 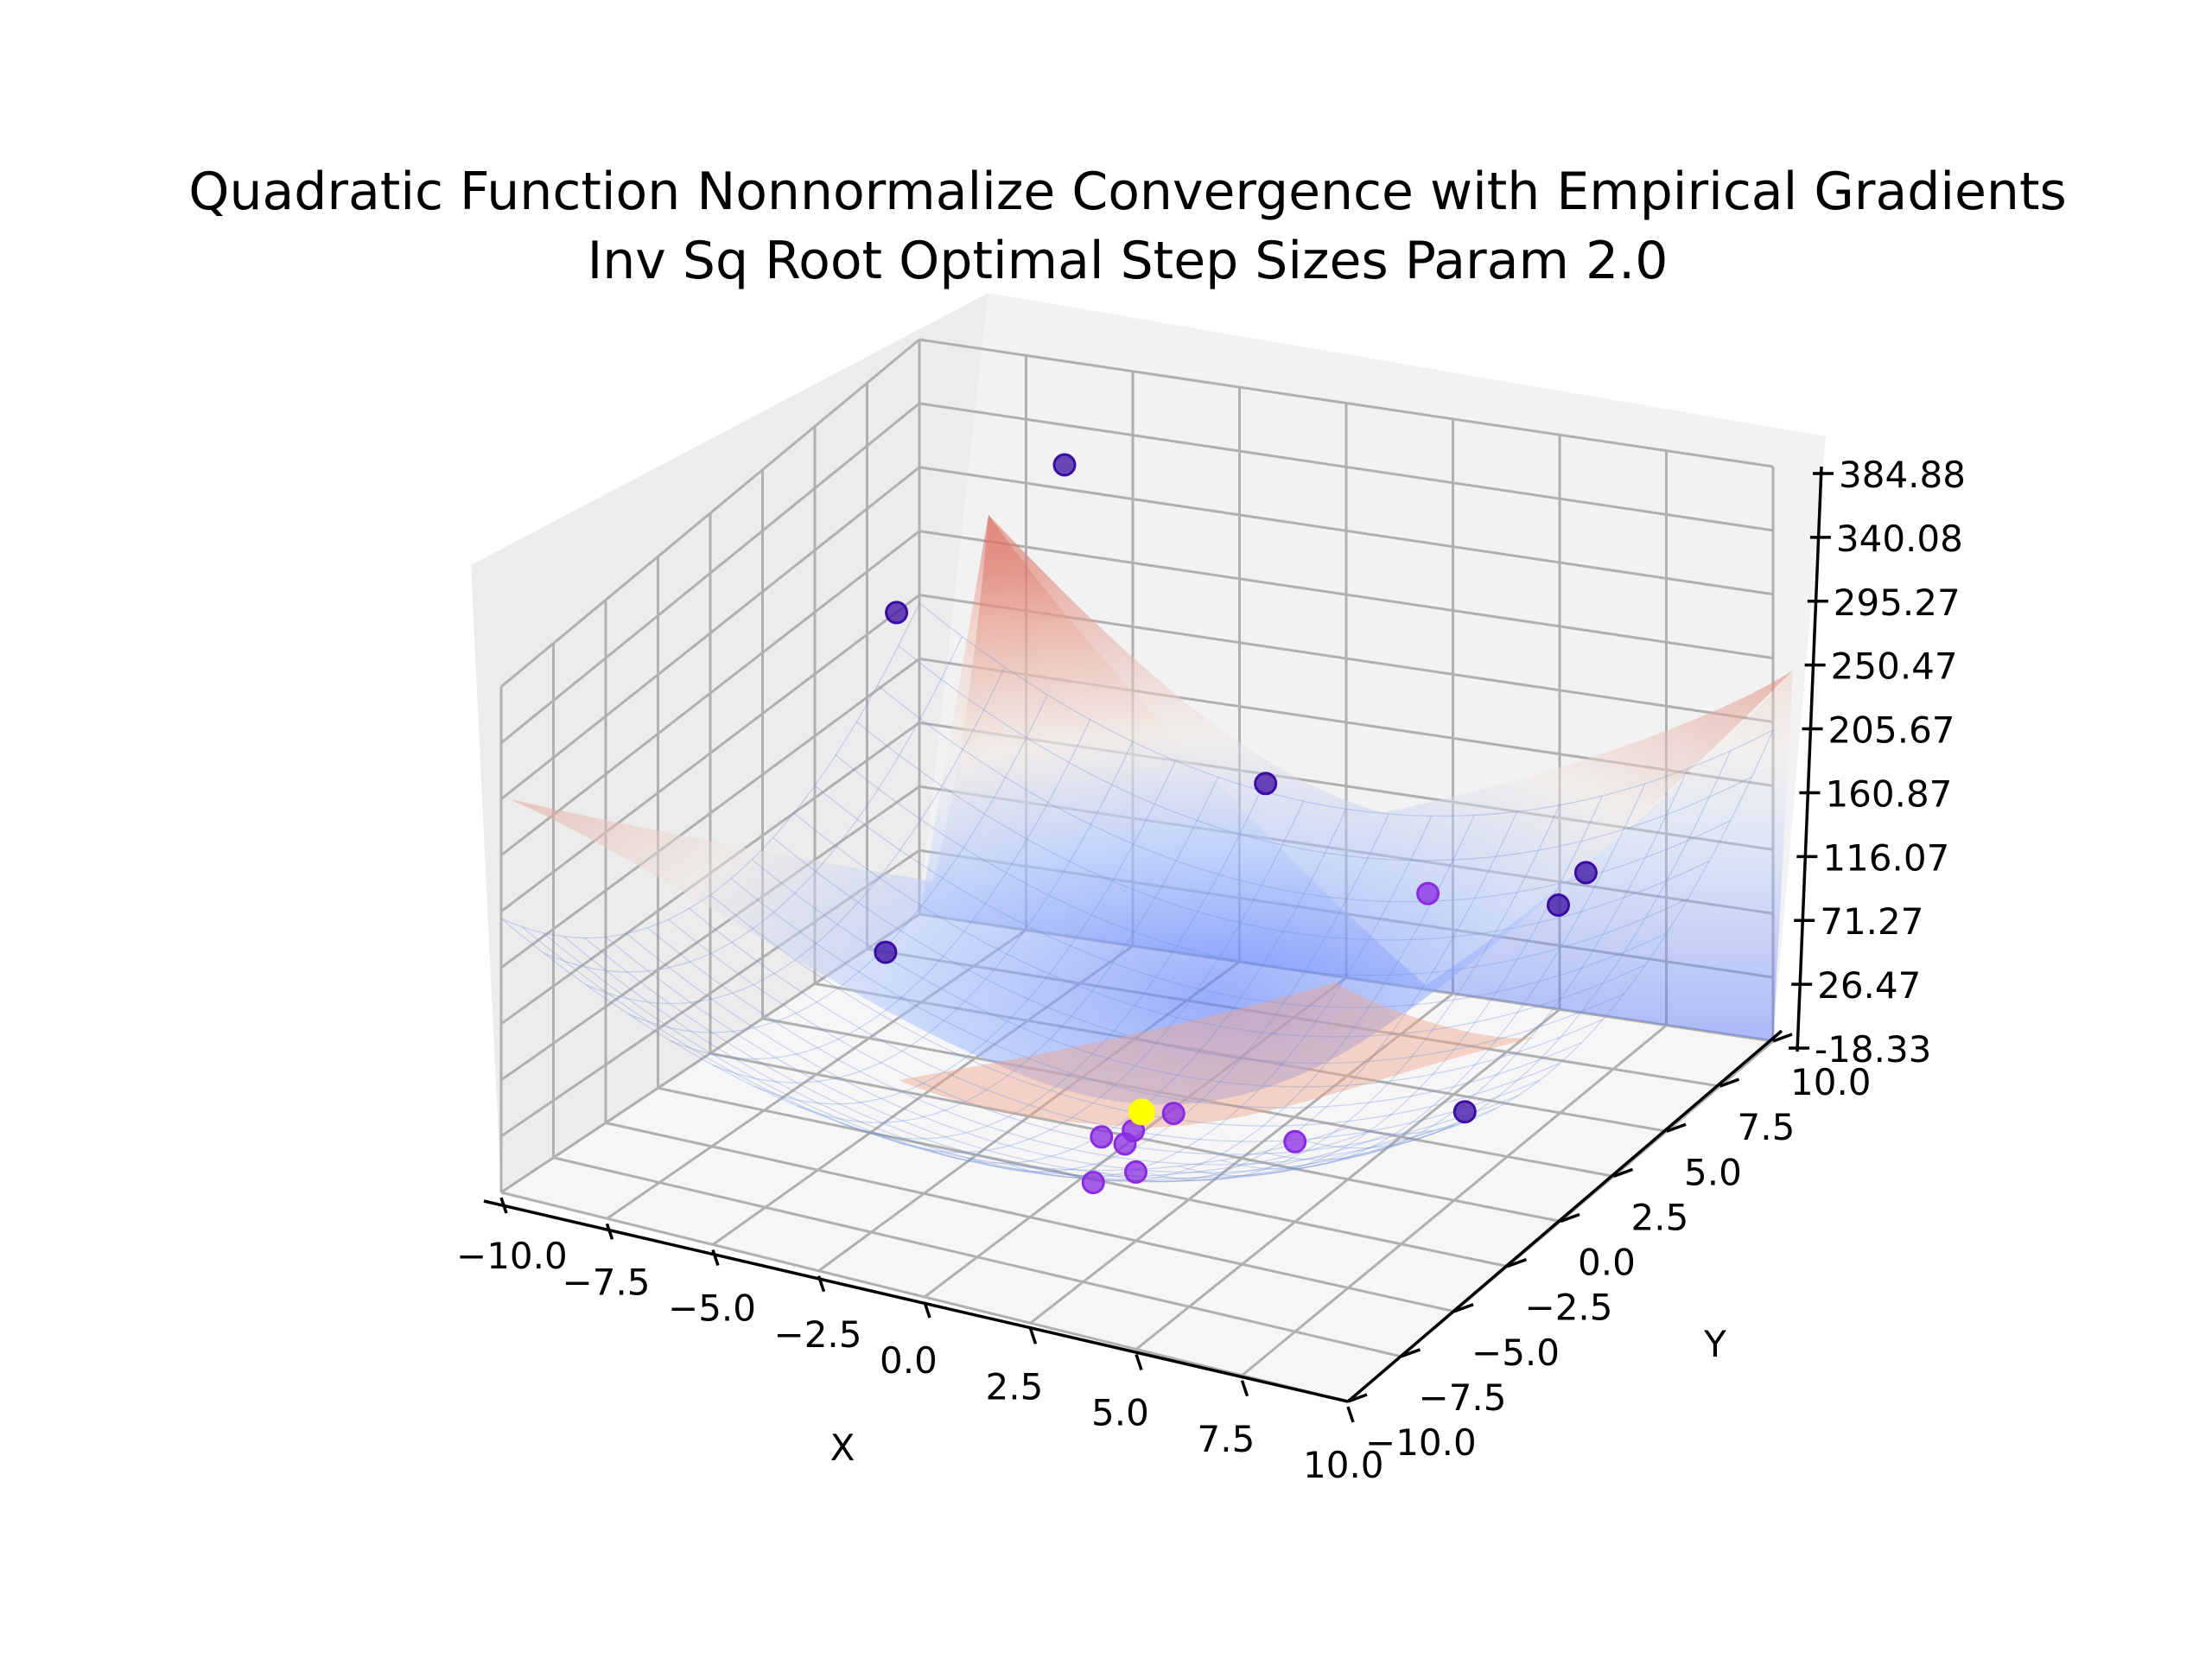 What do you see at coordinates (1120, 1413) in the screenshot?
I see `x-tick-label: 5.0` at bounding box center [1120, 1413].